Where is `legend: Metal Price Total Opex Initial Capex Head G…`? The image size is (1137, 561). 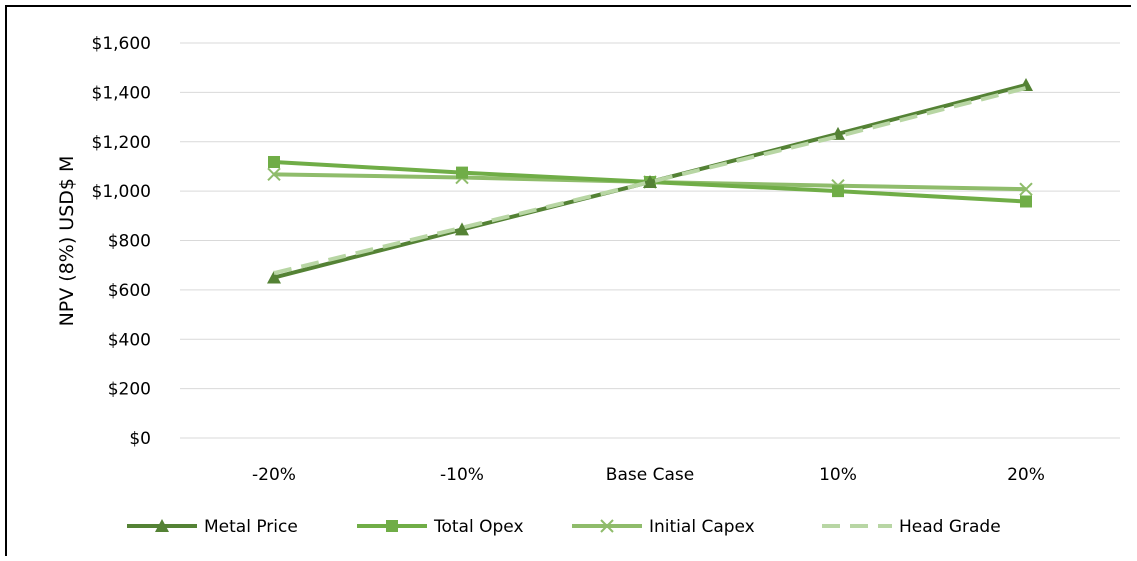 legend: Metal Price Total Opex Initial Capex Head G… is located at coordinates (564, 527).